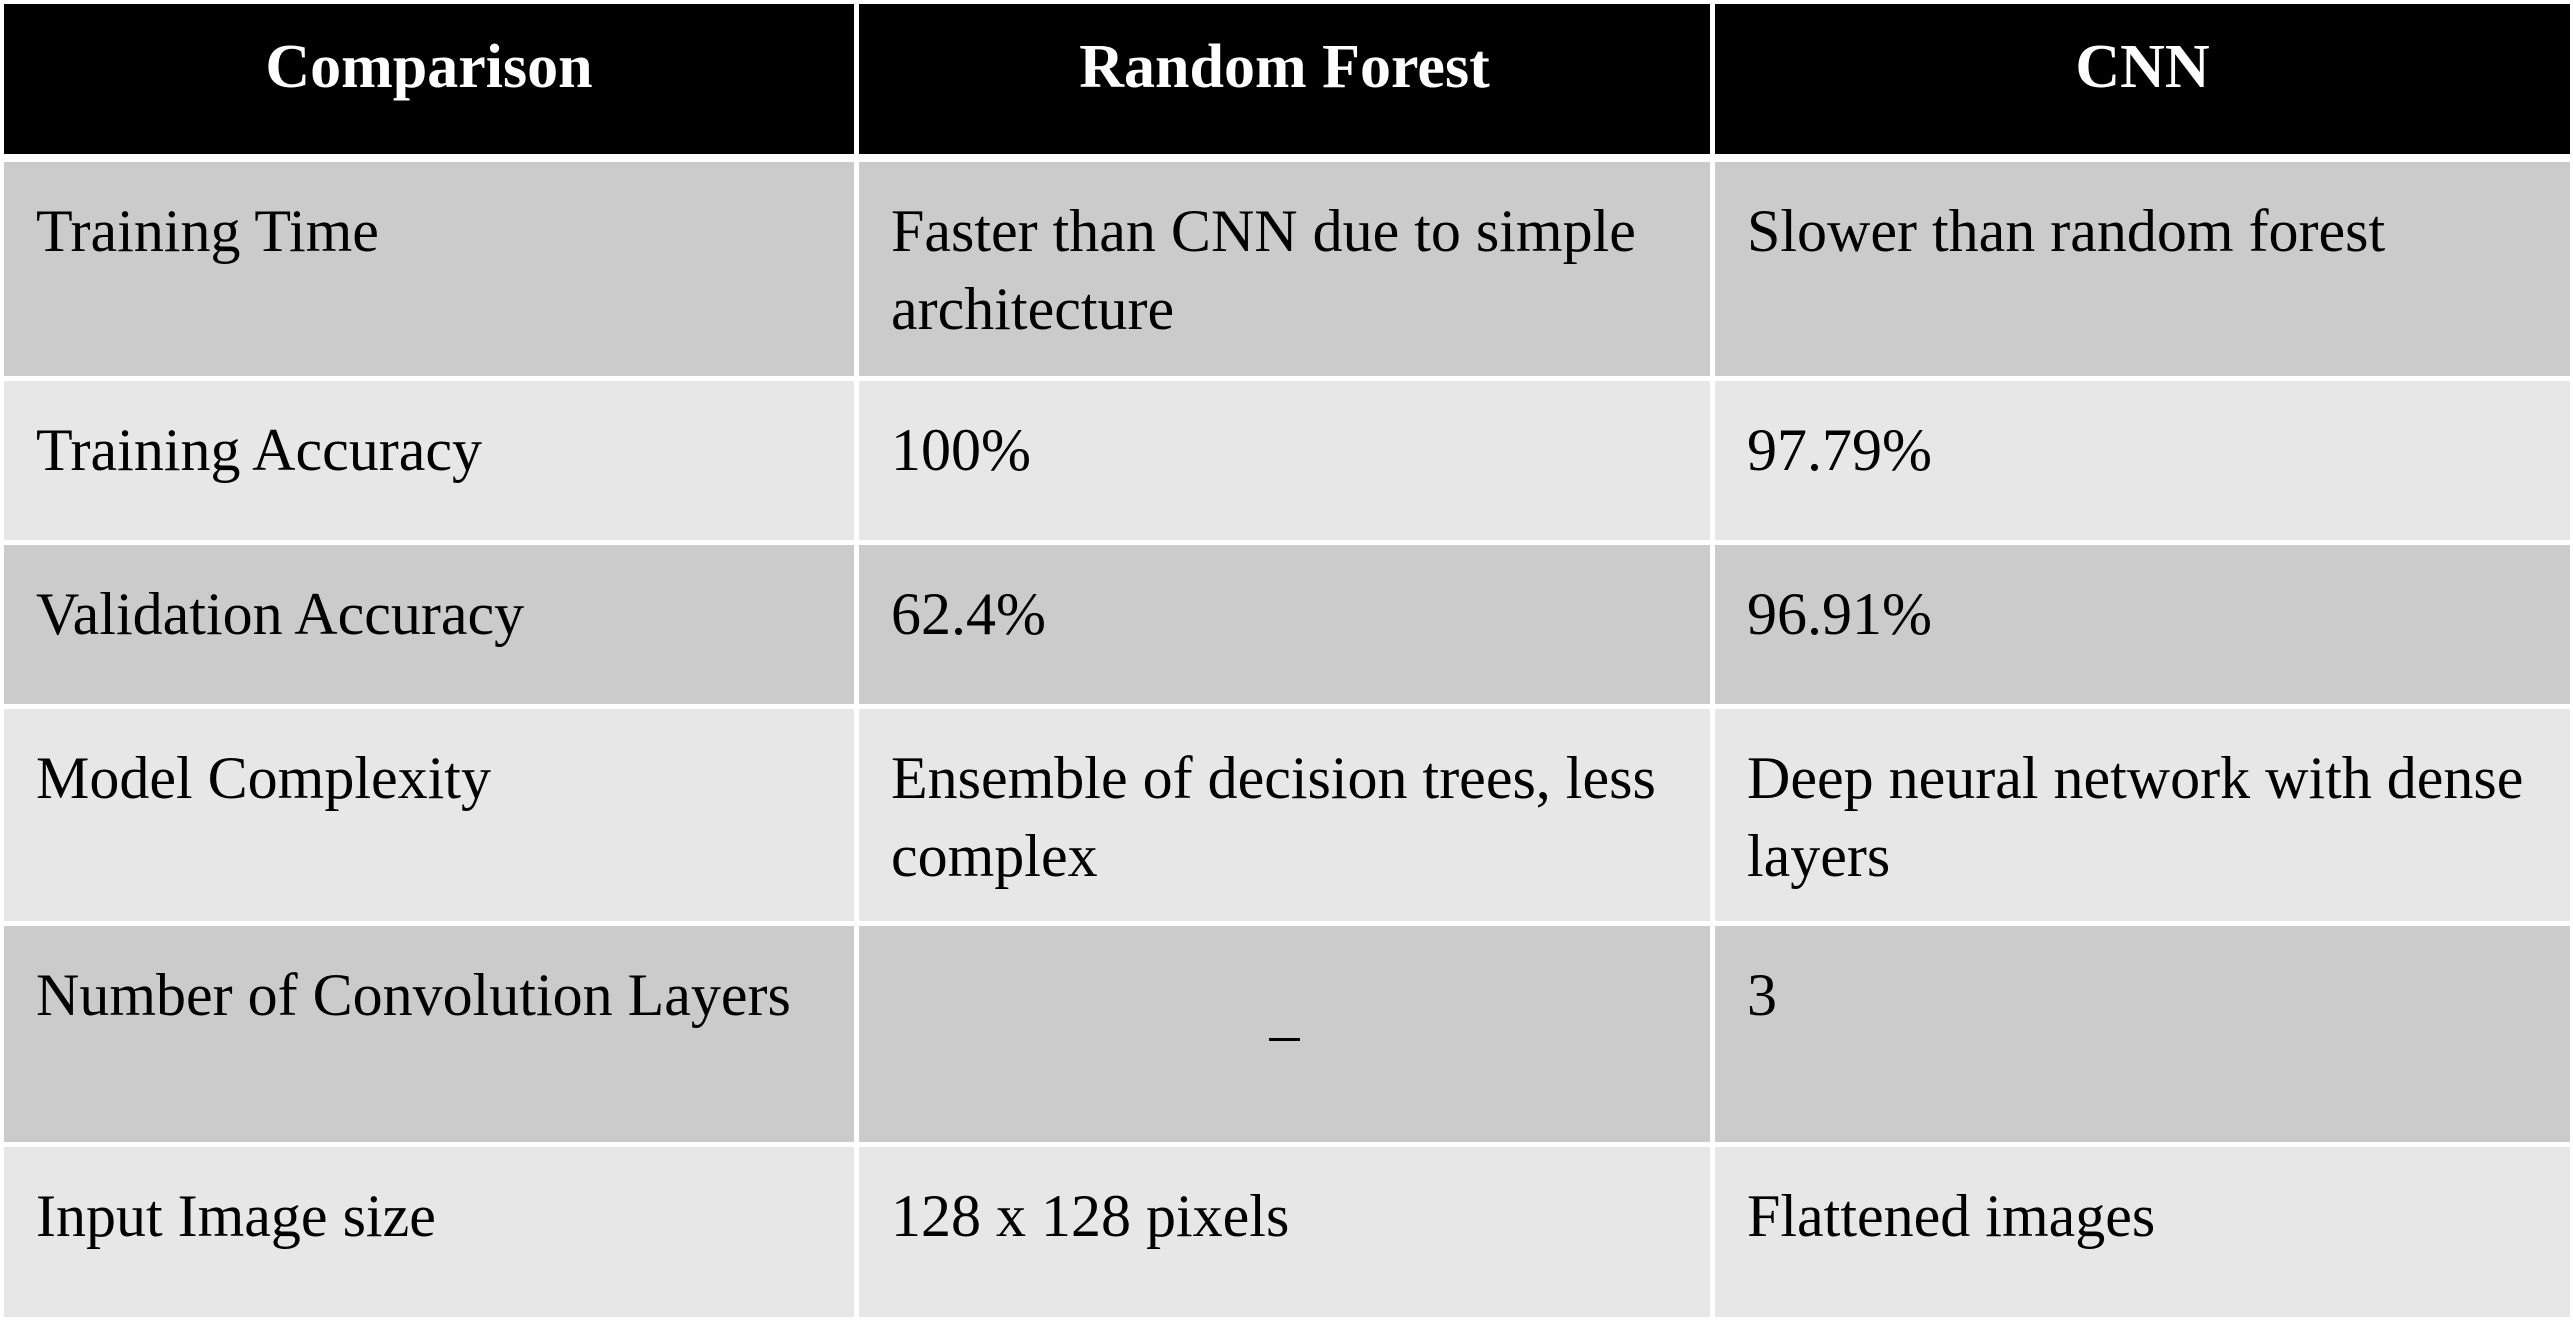 Image resolution: width=2573 pixels, height=1321 pixels. What do you see at coordinates (1287, 1036) in the screenshot?
I see `table-cell-random-forest: _` at bounding box center [1287, 1036].